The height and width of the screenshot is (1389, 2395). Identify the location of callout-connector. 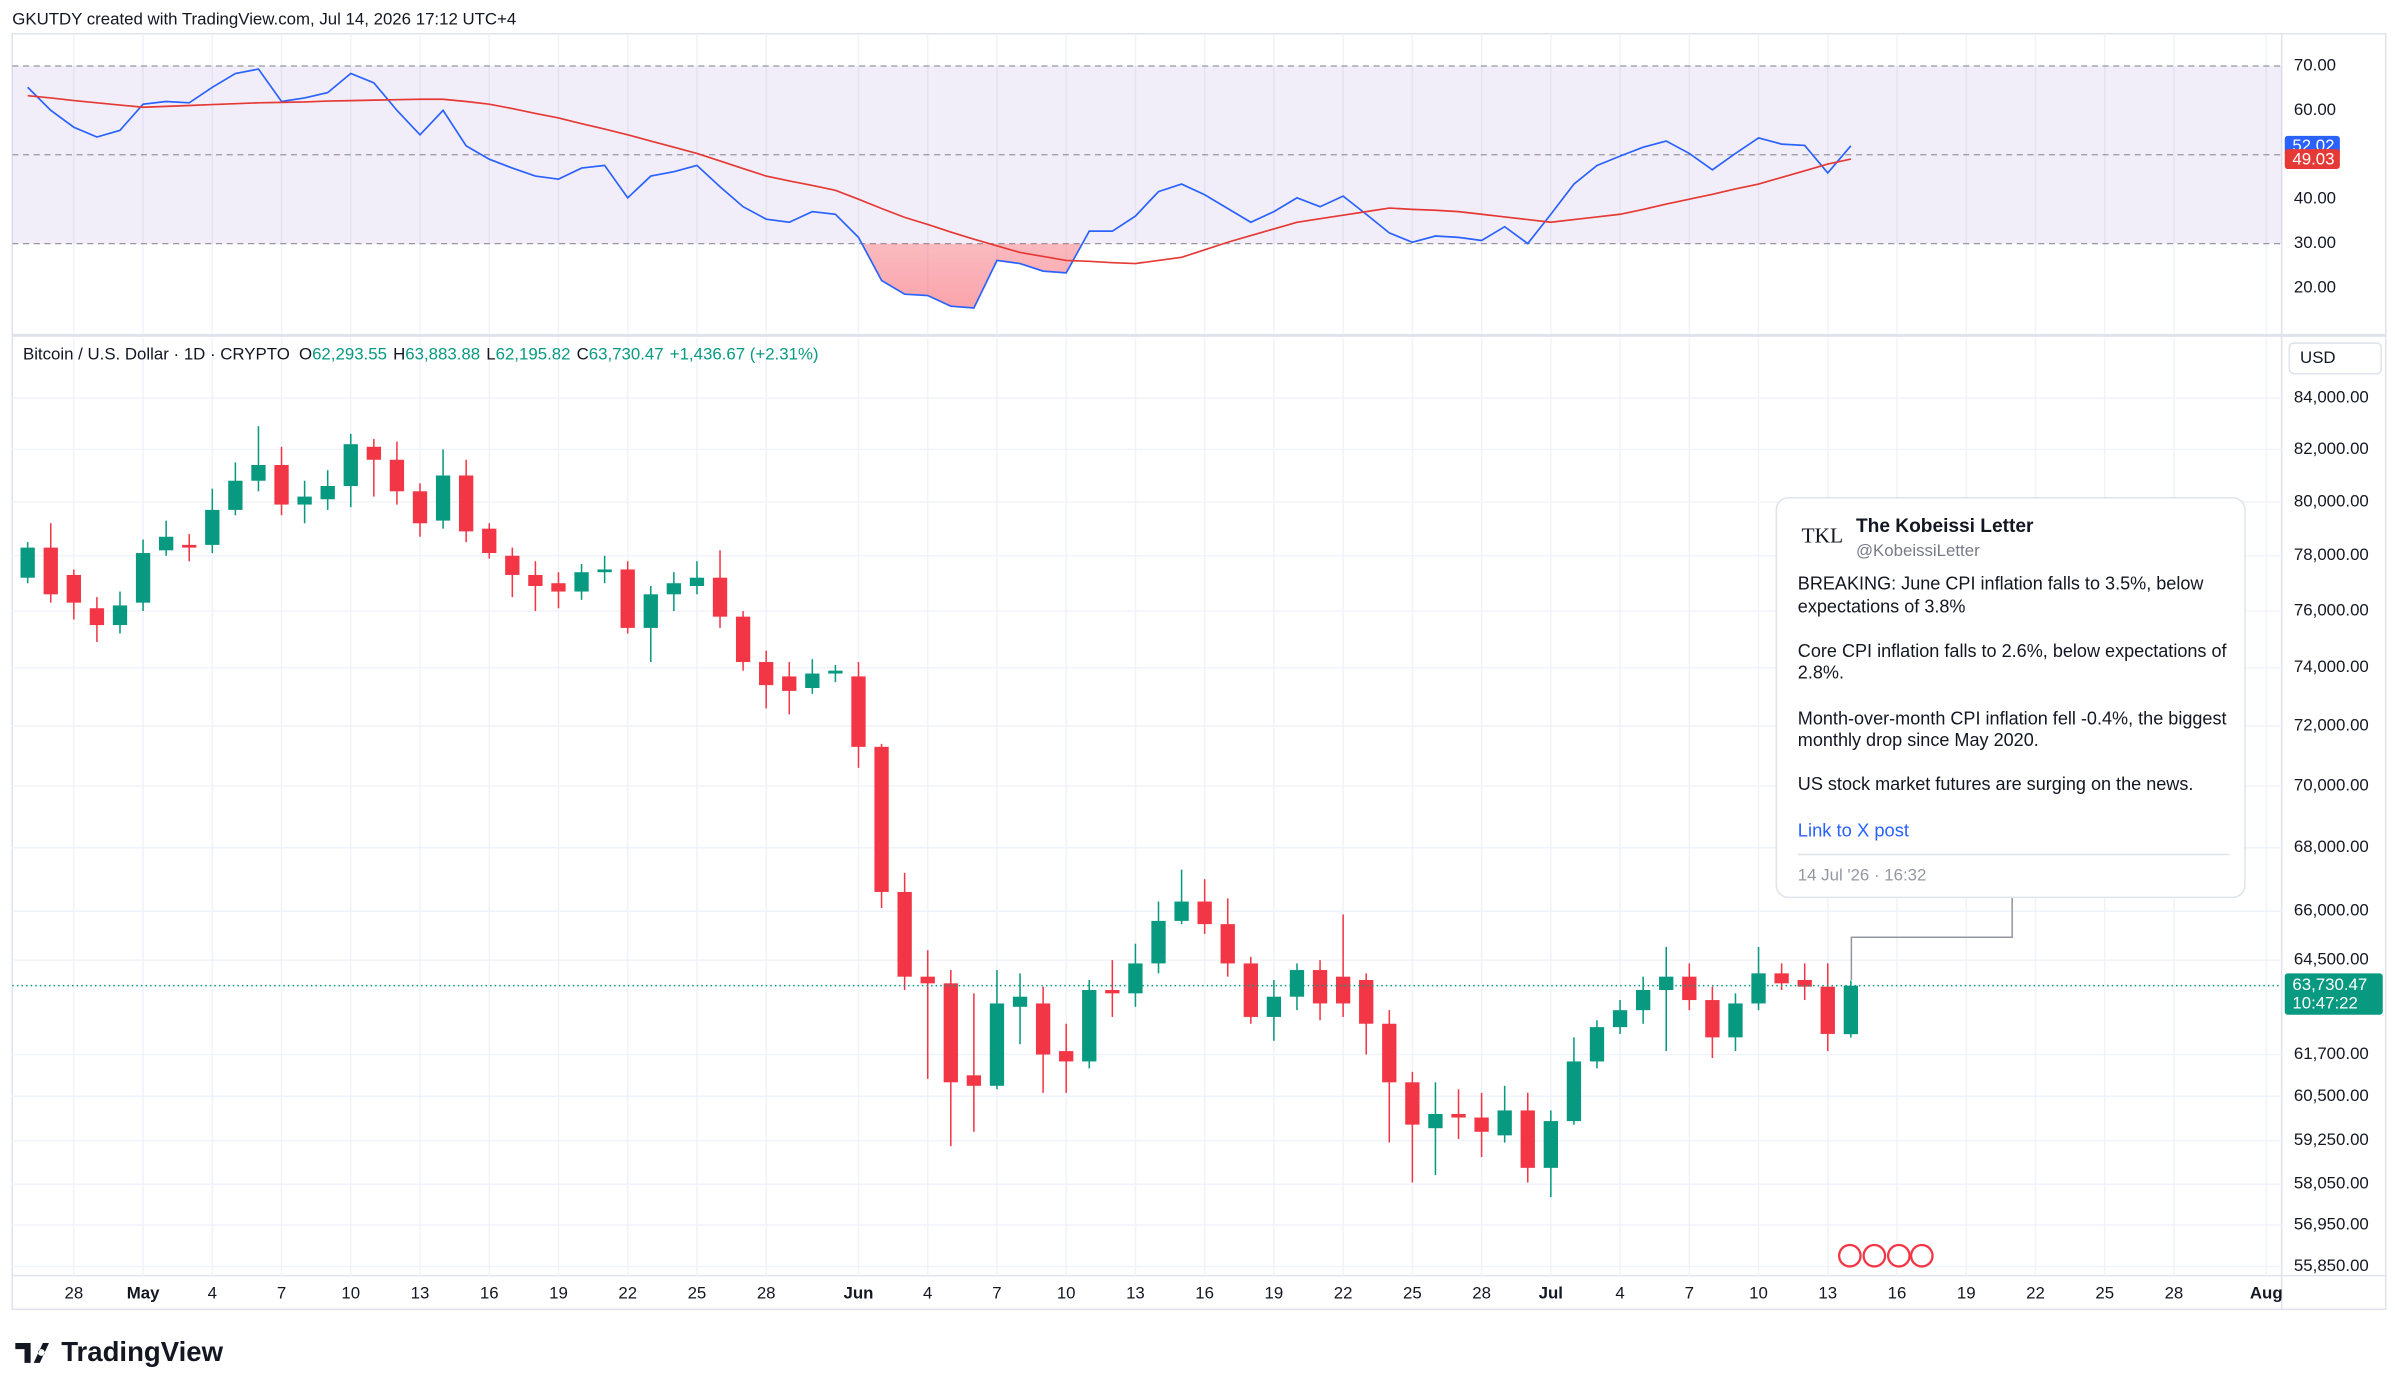
(1931, 939).